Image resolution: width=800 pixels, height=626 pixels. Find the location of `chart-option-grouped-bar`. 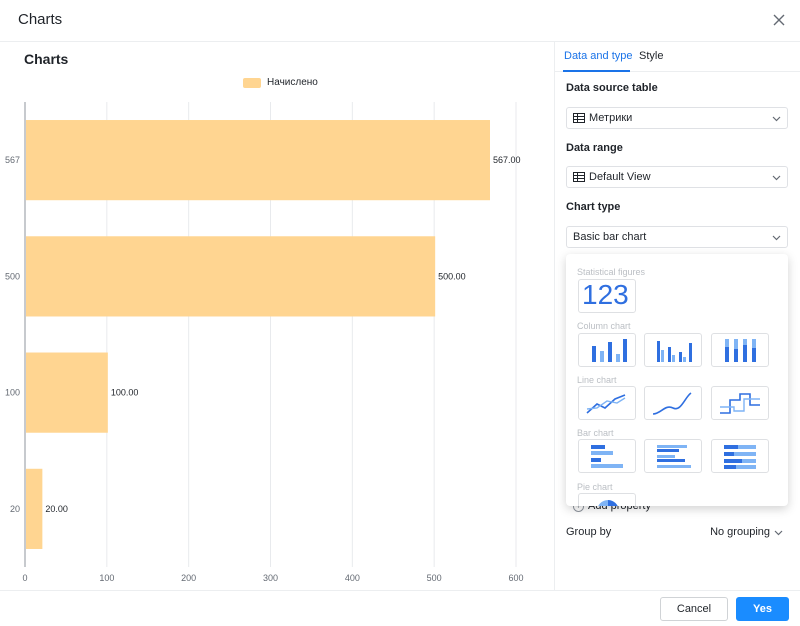

chart-option-grouped-bar is located at coordinates (673, 456).